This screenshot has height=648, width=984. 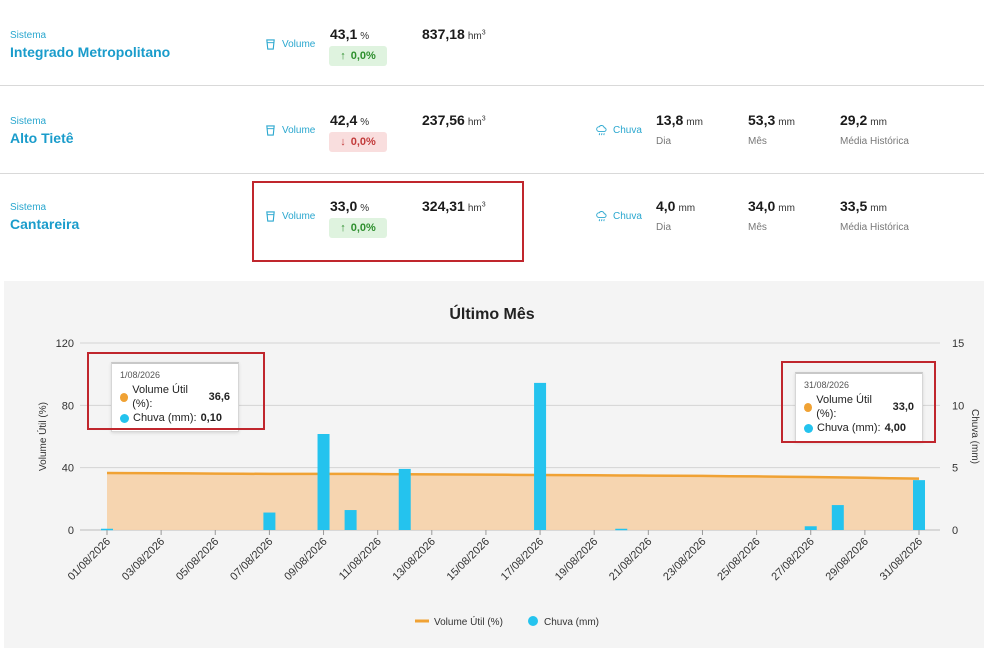 What do you see at coordinates (305, 559) in the screenshot?
I see `x-tick-label: 09/08/2026` at bounding box center [305, 559].